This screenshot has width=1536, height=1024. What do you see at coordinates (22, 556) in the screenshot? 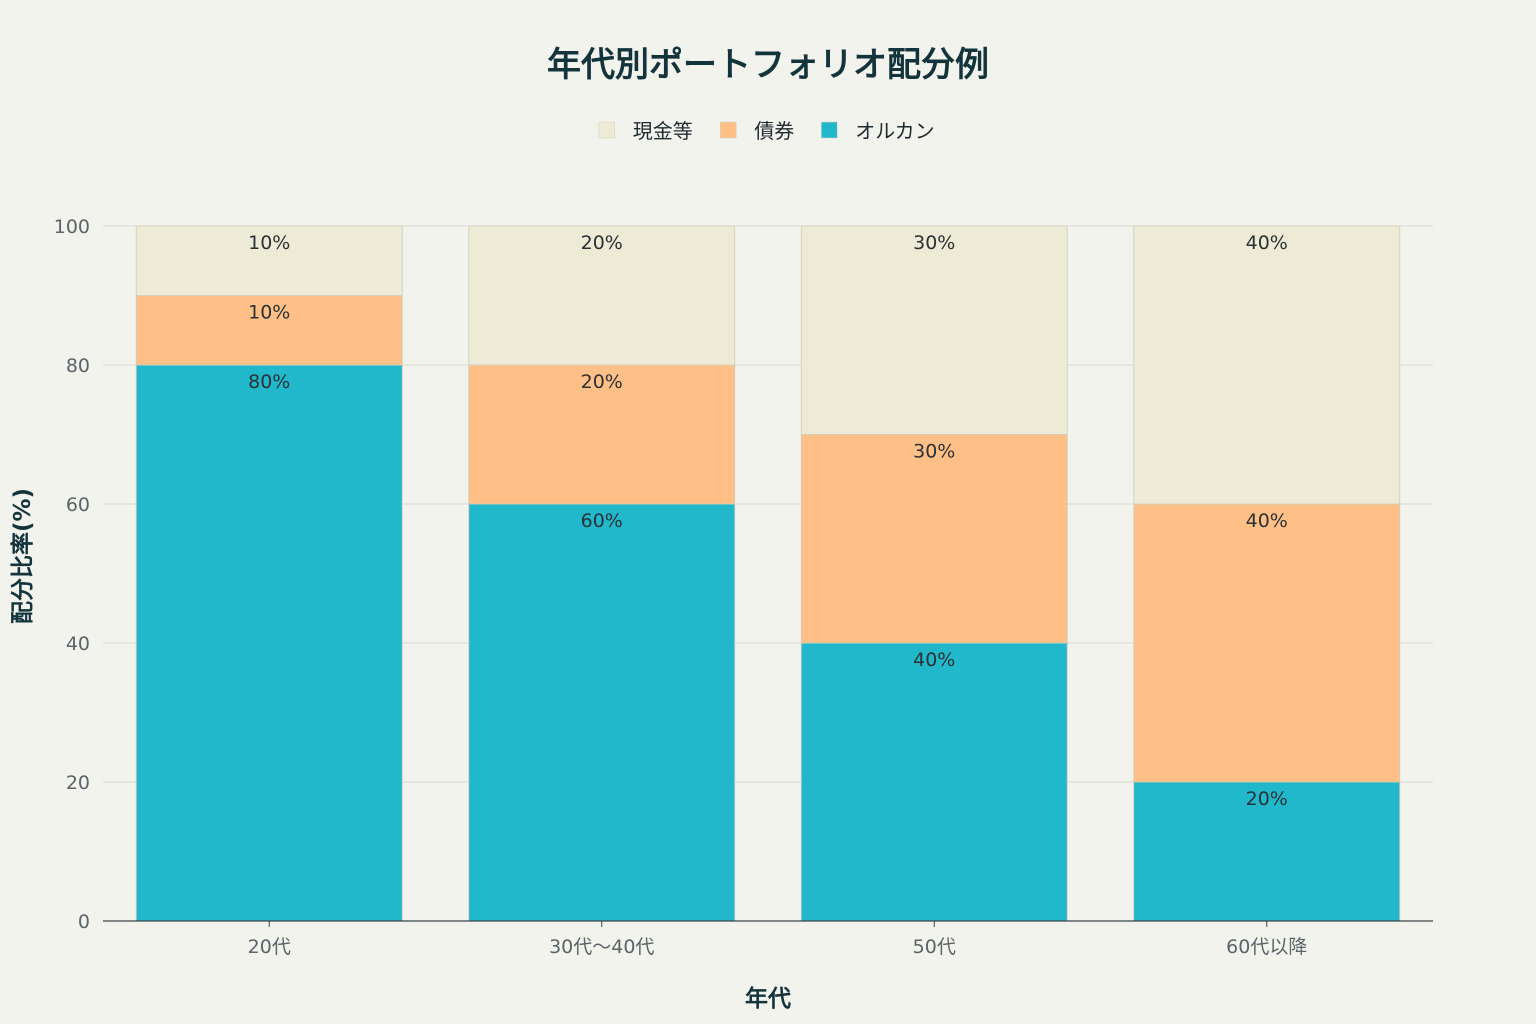
I see `y-axis-title: 配分比率(%)` at bounding box center [22, 556].